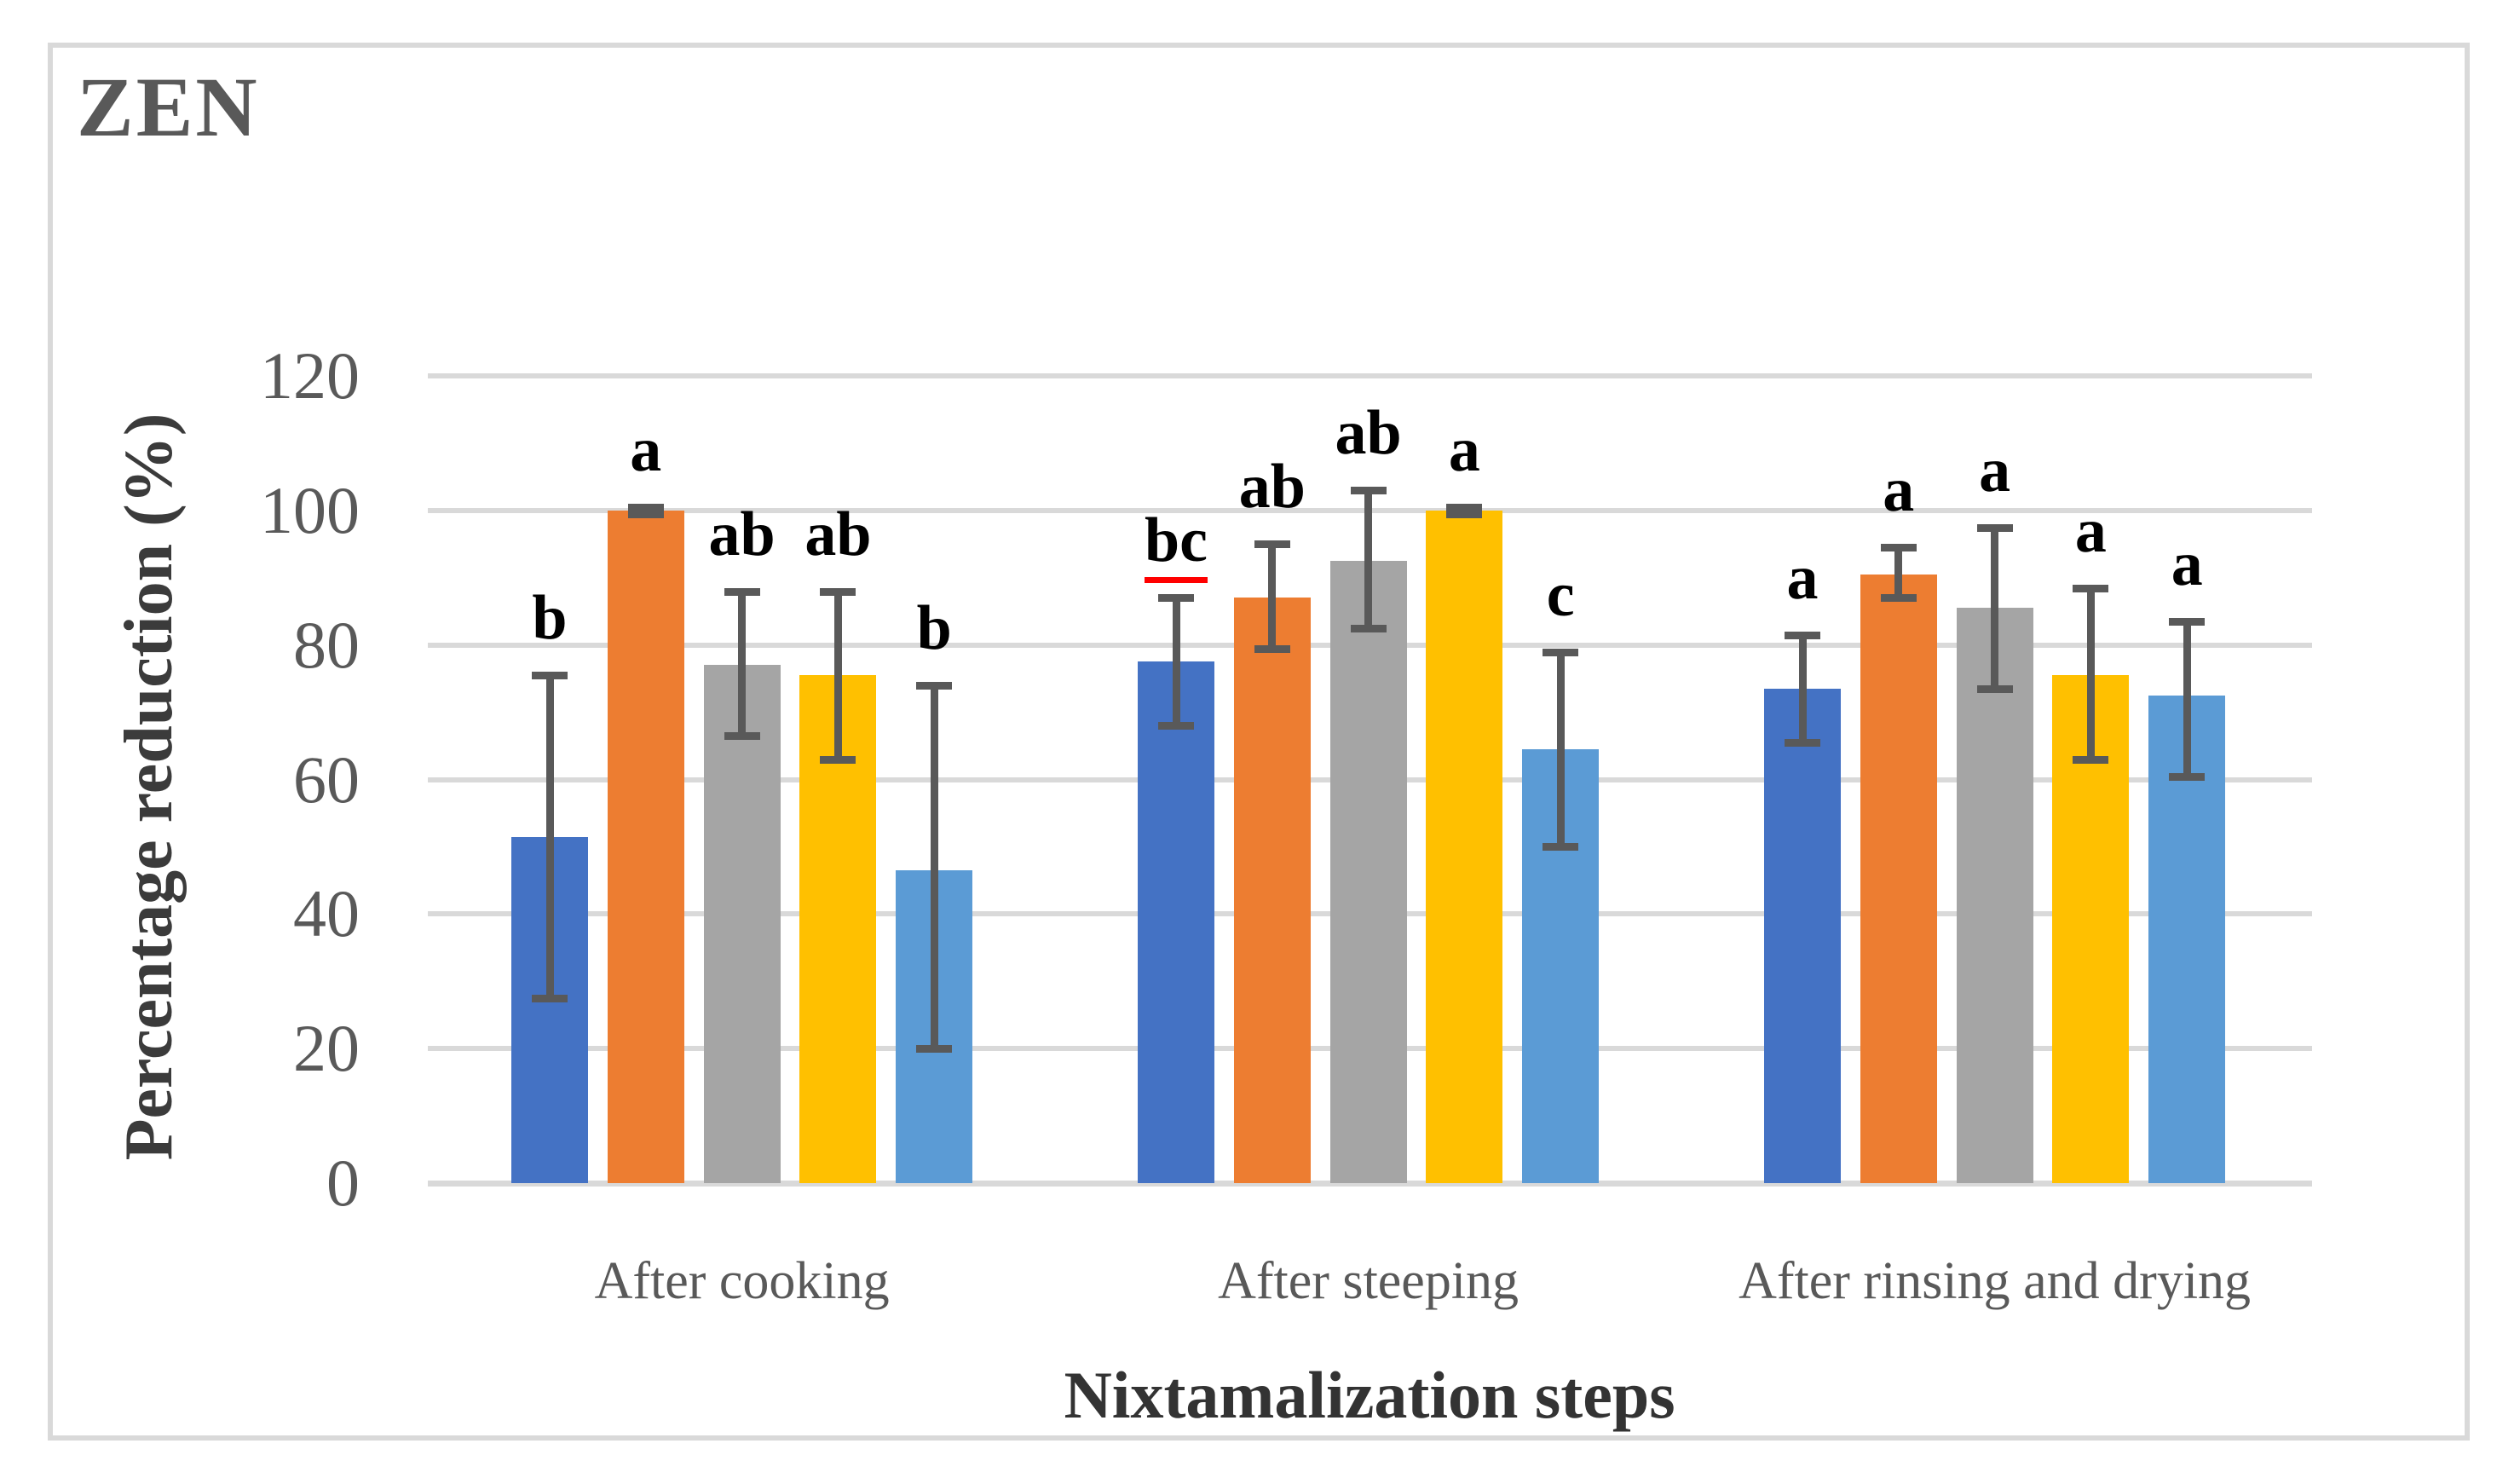  I want to click on y-tick-label: 80, so click(327, 644).